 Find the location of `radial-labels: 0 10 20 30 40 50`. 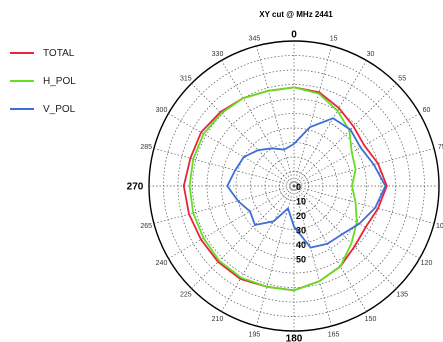

radial-labels: 0 10 20 30 40 50 is located at coordinates (301, 223).